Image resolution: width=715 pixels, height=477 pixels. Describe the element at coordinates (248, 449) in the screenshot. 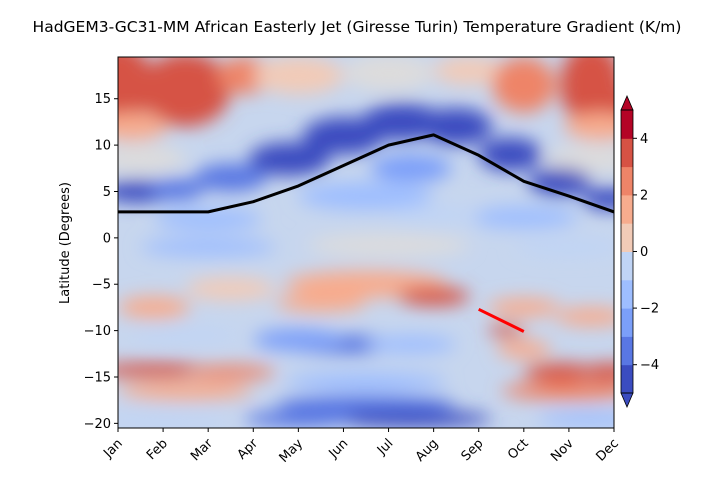

I see `x-tick-label: Apr` at that location.